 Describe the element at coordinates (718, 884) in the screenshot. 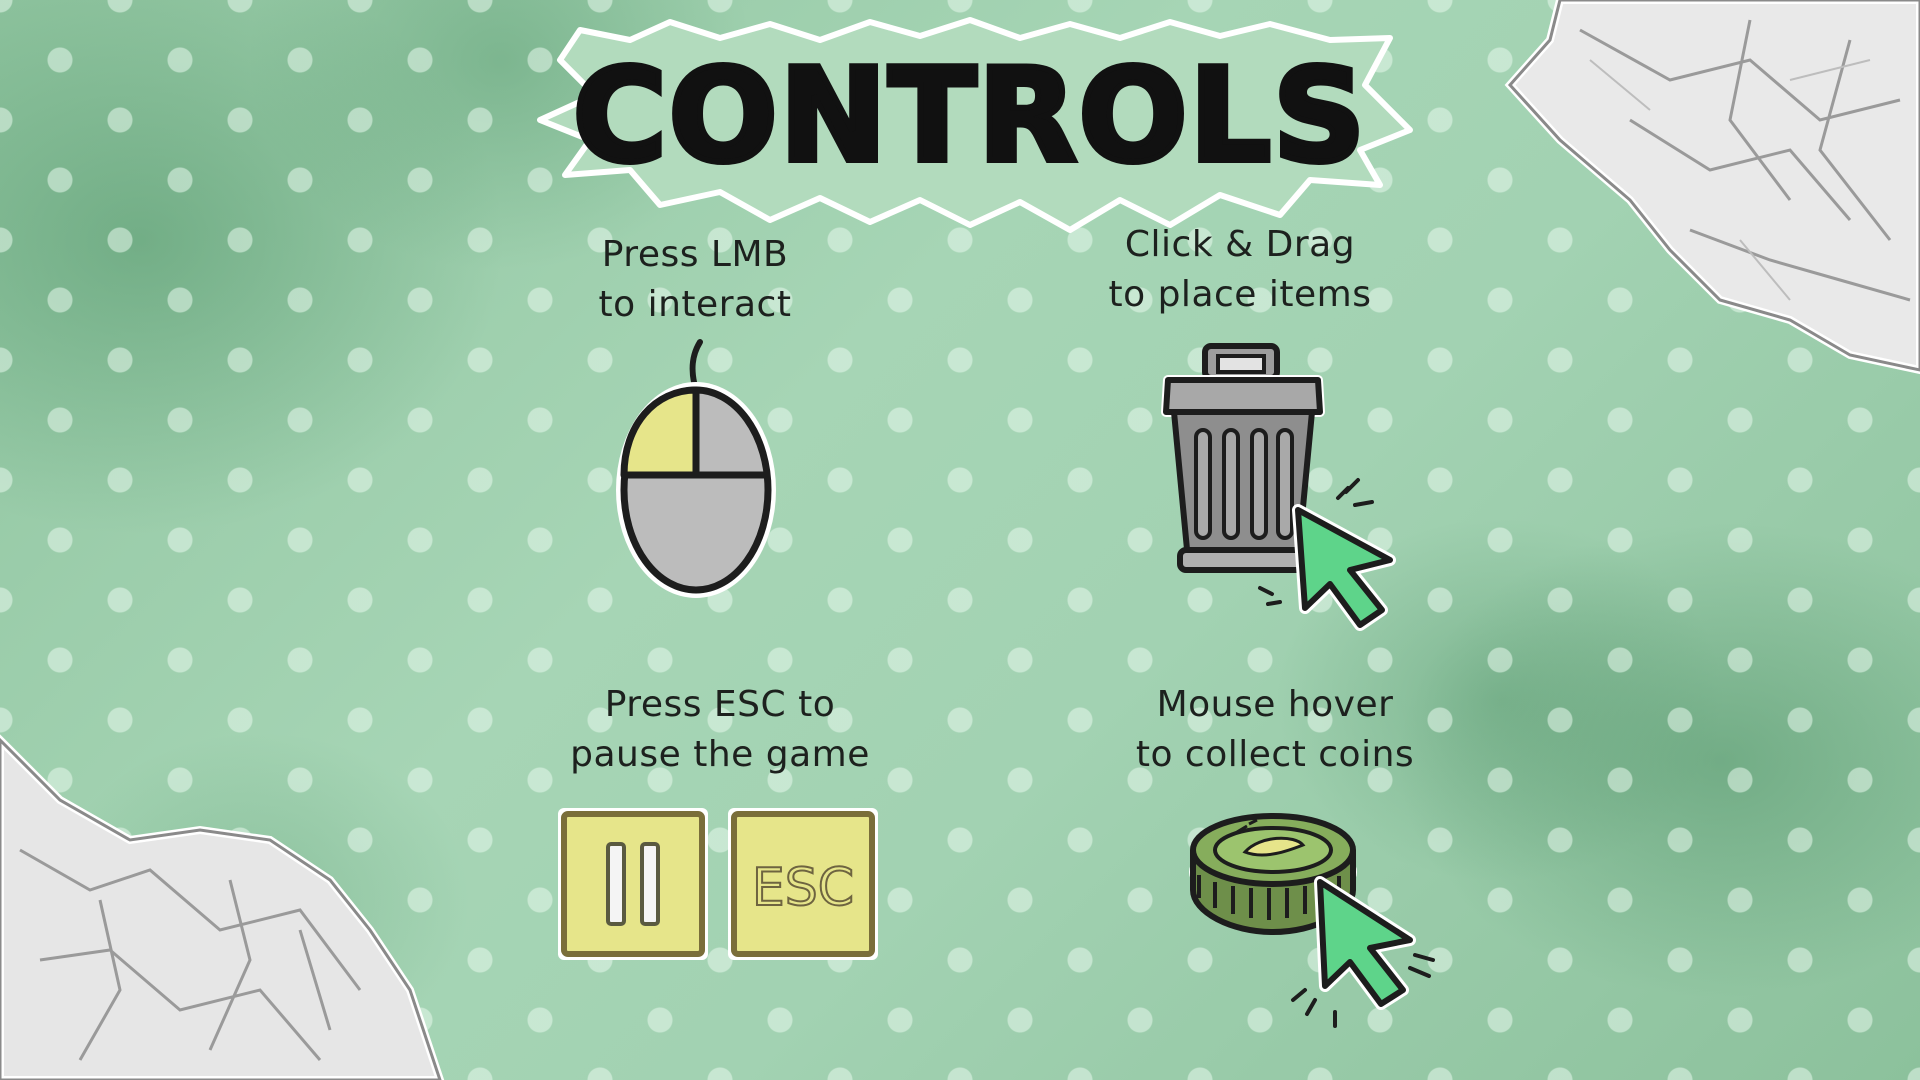

I see `pause-key-icon: ESC` at that location.